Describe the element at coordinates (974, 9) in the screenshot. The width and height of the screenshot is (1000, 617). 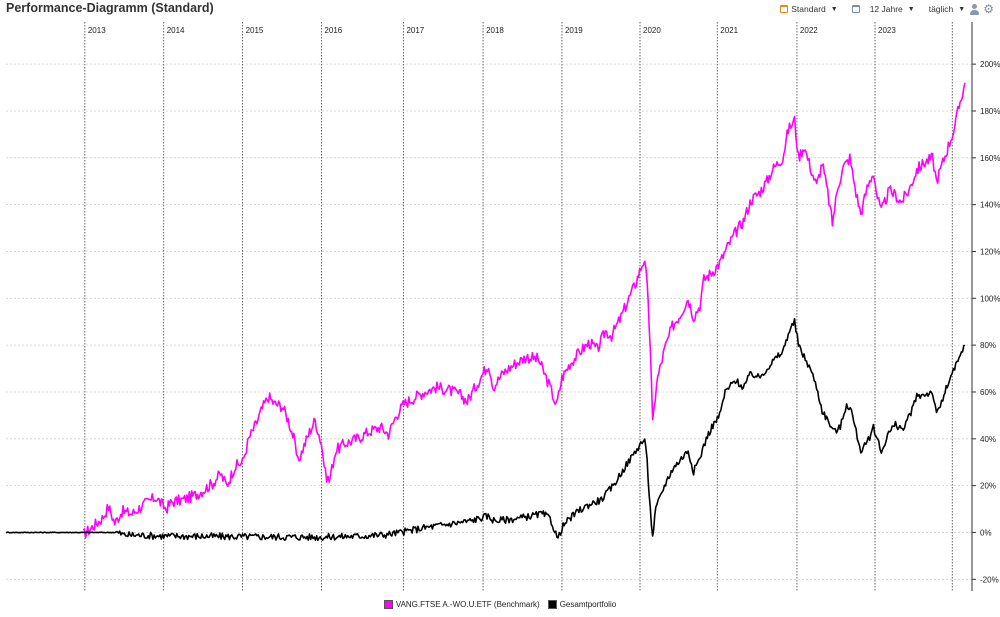
I see `user-icon` at that location.